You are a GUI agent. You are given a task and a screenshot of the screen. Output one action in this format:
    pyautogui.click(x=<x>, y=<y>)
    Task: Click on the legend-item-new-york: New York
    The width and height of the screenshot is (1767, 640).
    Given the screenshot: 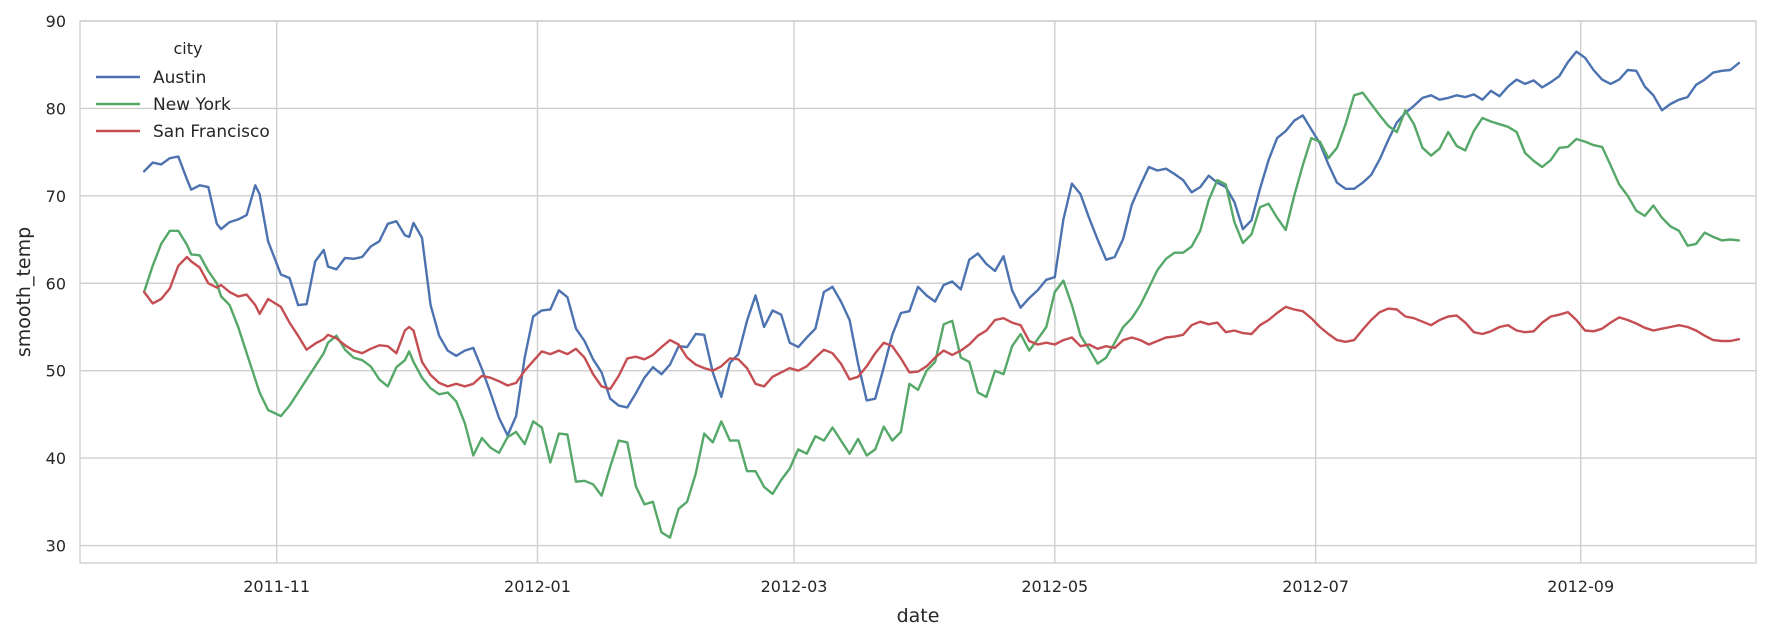 What is the action you would take?
    pyautogui.click(x=163, y=105)
    